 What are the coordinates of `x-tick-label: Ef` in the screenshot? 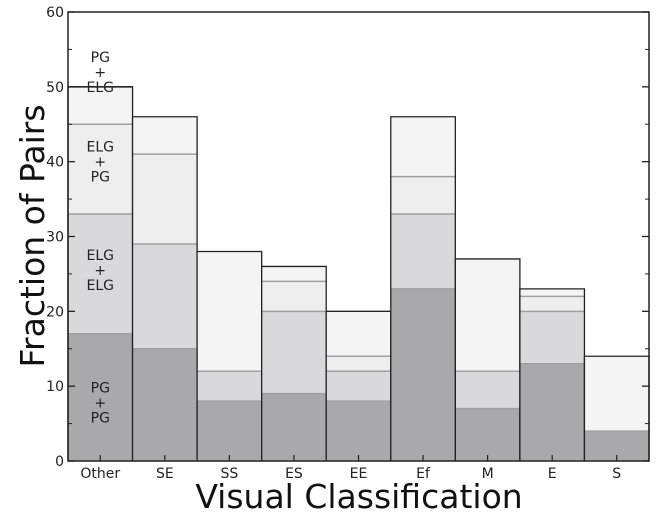 It's located at (423, 474).